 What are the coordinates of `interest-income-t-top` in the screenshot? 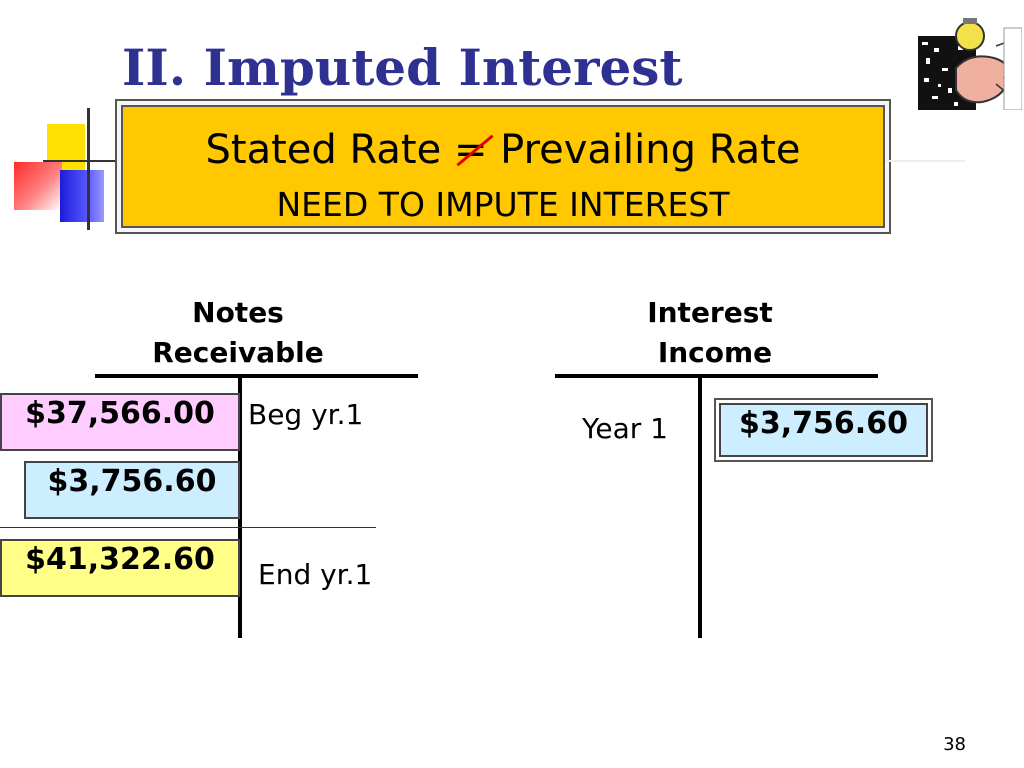 It's located at (716, 376).